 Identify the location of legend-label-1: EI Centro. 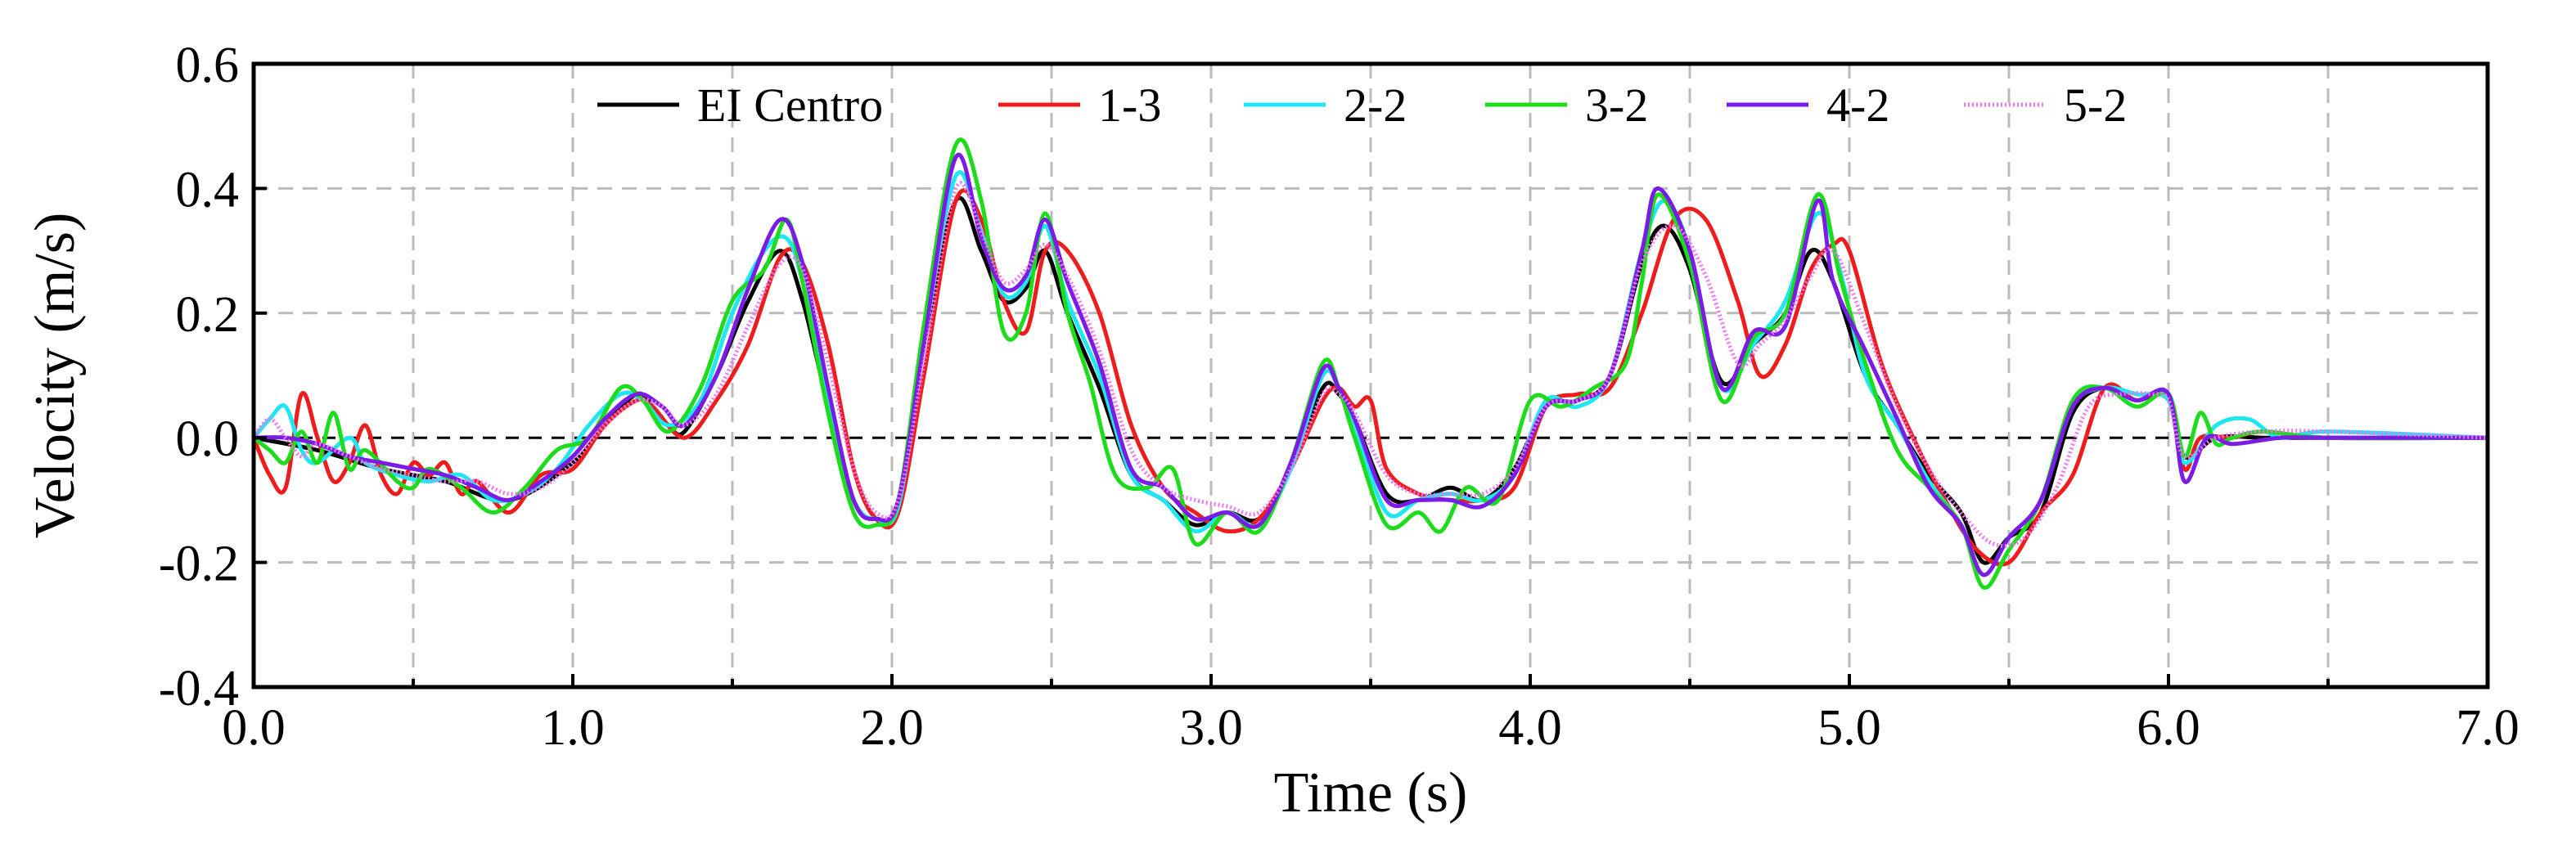
(790, 105).